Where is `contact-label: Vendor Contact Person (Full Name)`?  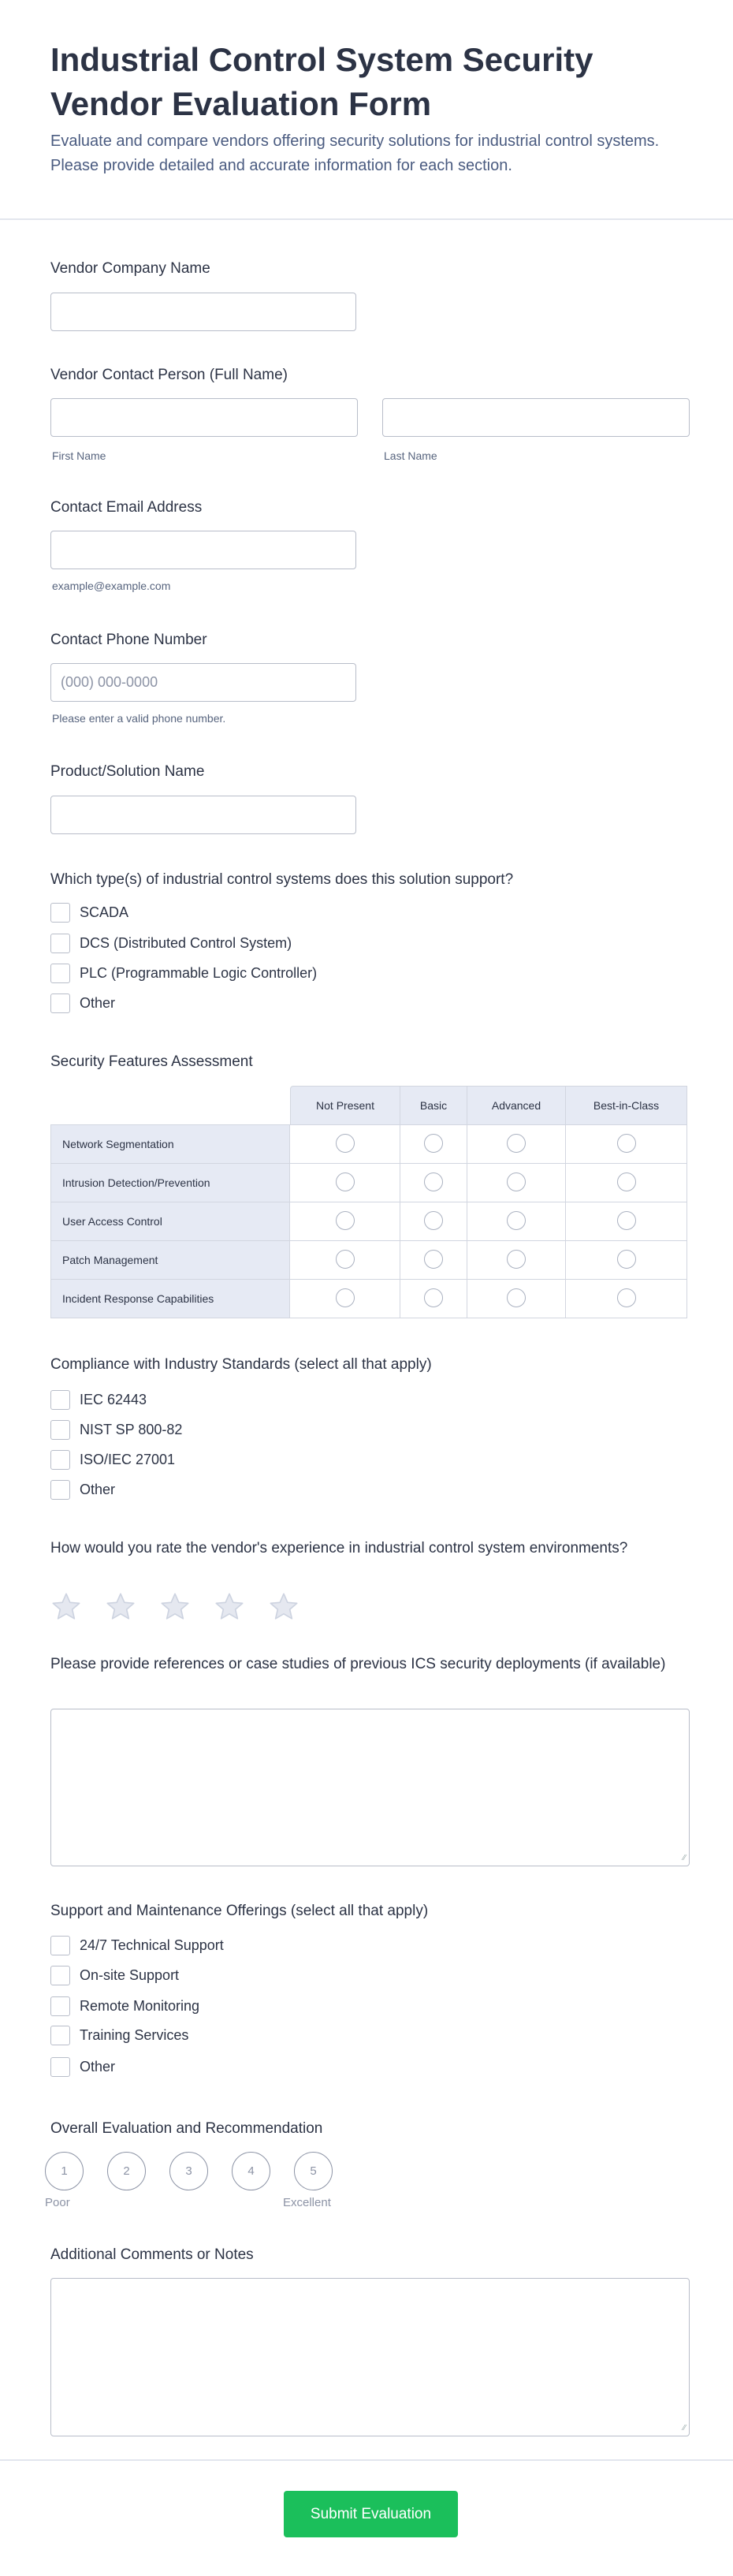
contact-label: Vendor Contact Person (Full Name) is located at coordinates (169, 375).